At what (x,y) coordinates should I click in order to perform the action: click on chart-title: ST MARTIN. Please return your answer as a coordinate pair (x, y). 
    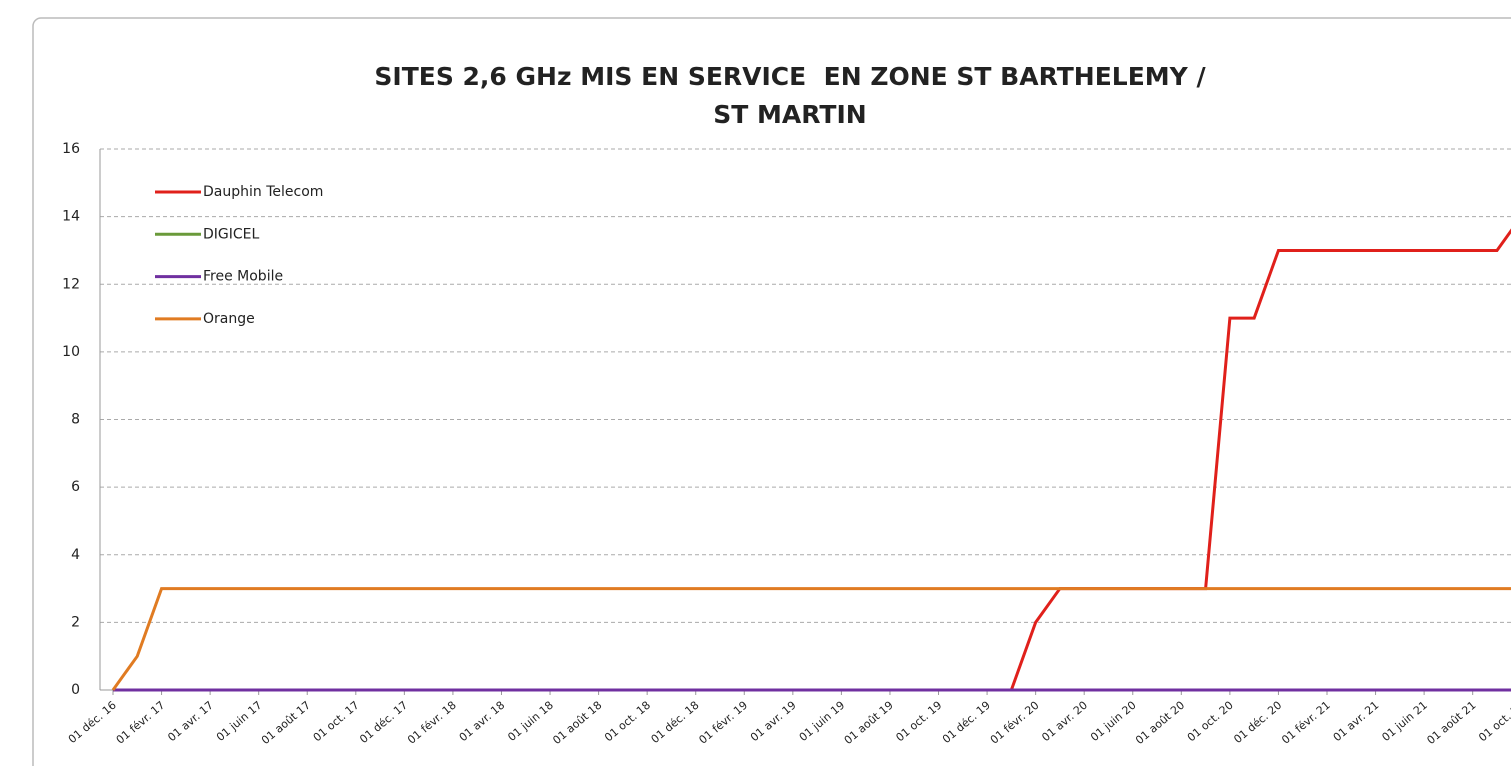
    Looking at the image, I should click on (789, 114).